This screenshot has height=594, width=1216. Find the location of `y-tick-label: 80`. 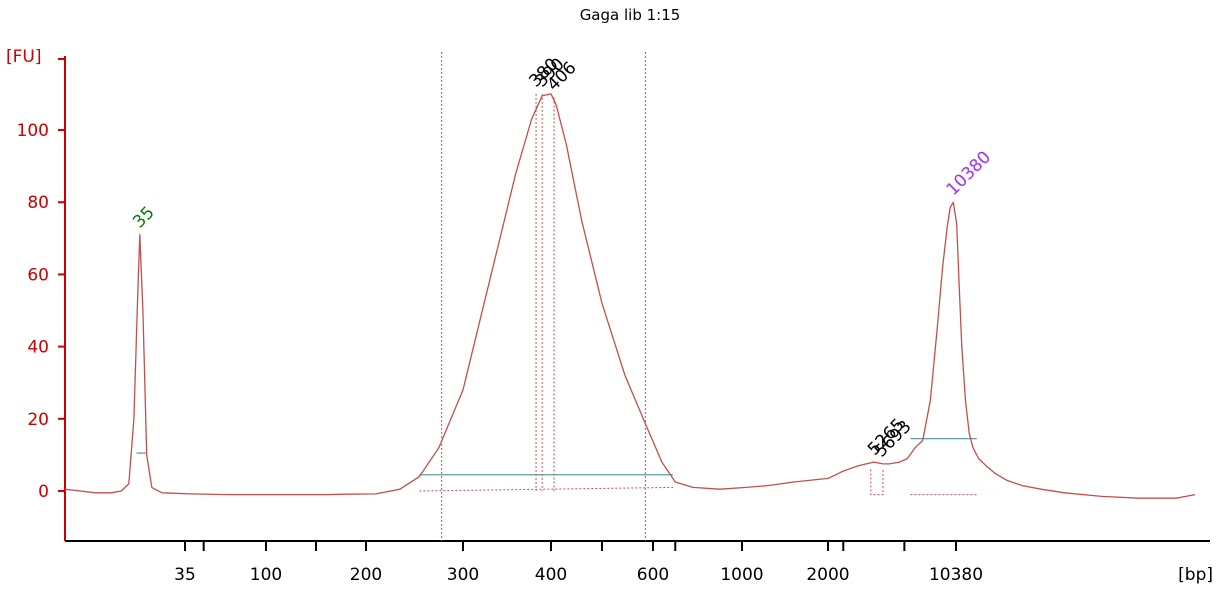

y-tick-label: 80 is located at coordinates (38, 203).